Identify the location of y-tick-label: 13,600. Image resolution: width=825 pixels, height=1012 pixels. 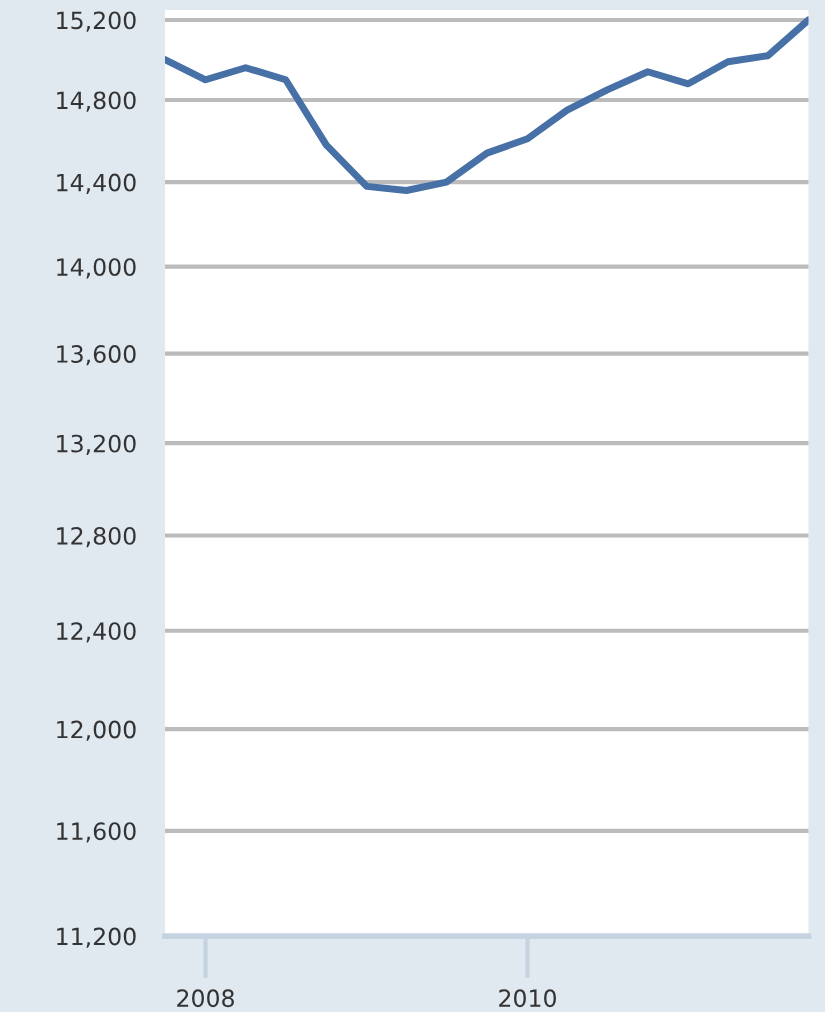
(96, 355).